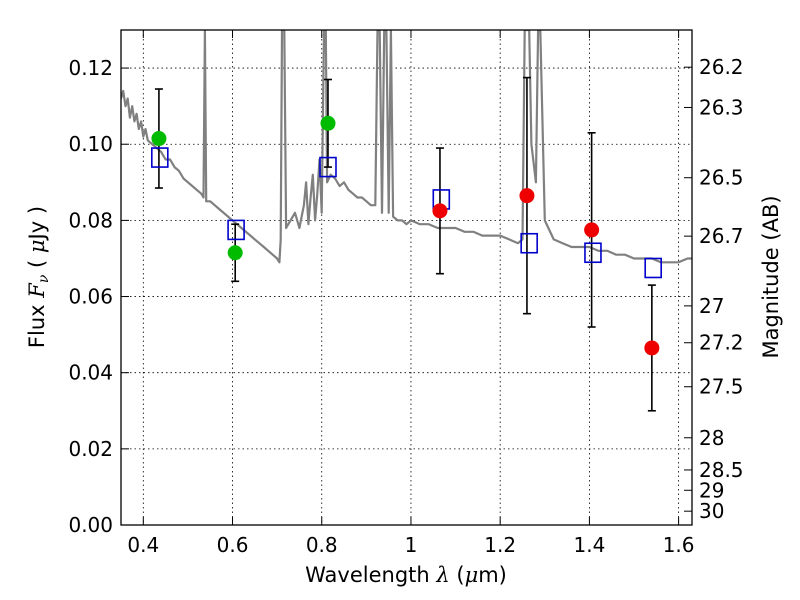 The height and width of the screenshot is (600, 800). I want to click on y2-axis-label: Magnitude (AB), so click(771, 276).